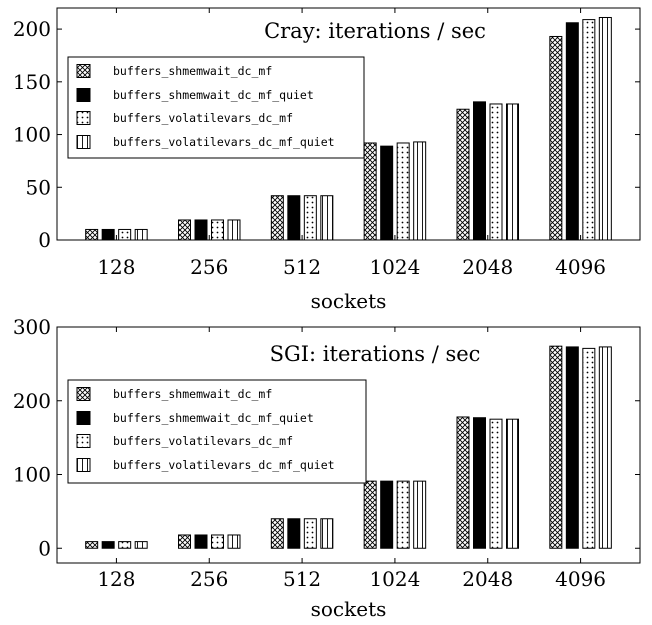 This screenshot has width=652, height=625. I want to click on chart-title: SGI: iterations / sec, so click(375, 354).